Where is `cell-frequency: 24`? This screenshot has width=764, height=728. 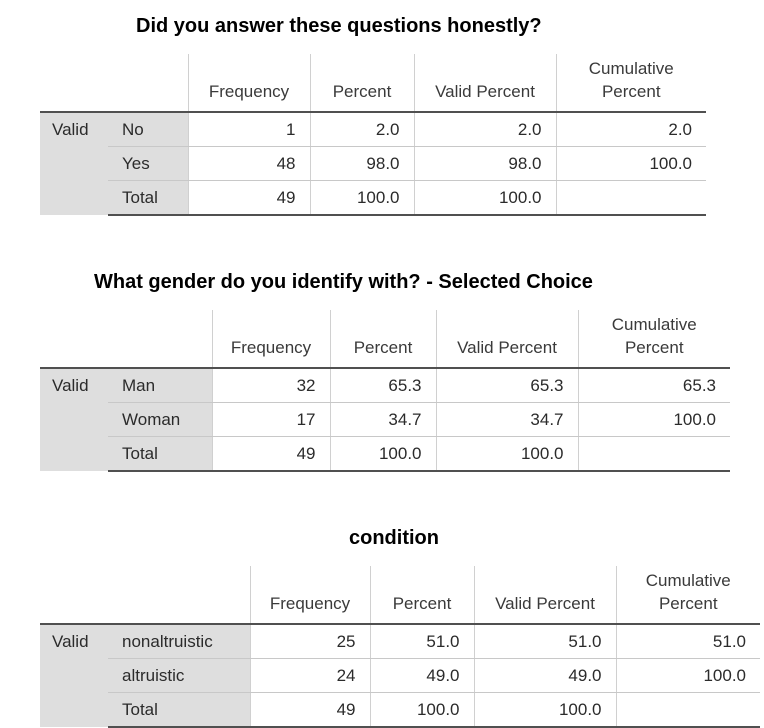
cell-frequency: 24 is located at coordinates (309, 675).